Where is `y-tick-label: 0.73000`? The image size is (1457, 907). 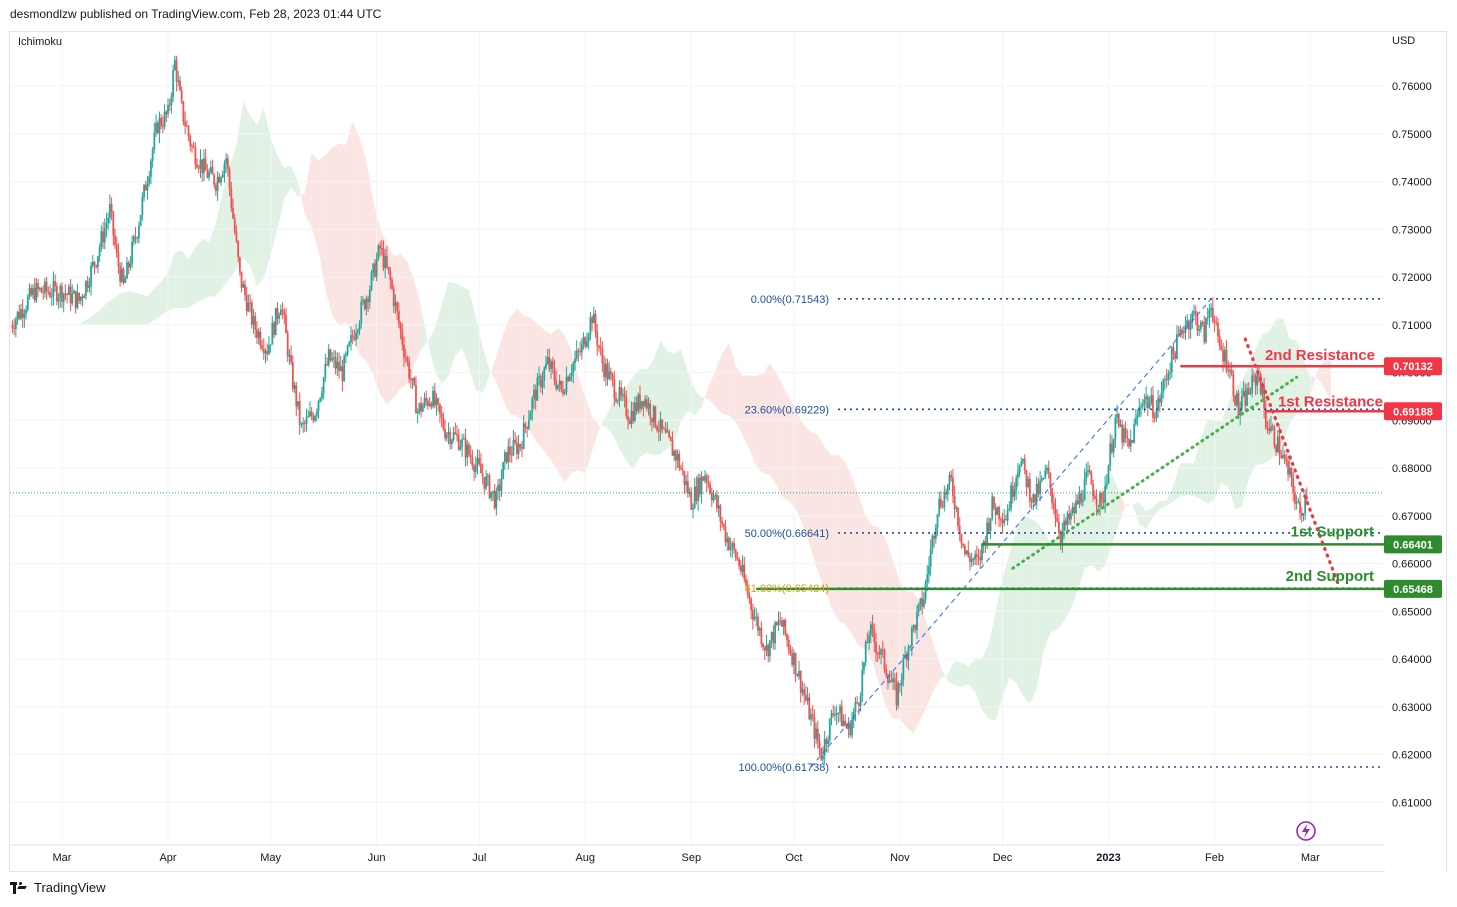
y-tick-label: 0.73000 is located at coordinates (1412, 230).